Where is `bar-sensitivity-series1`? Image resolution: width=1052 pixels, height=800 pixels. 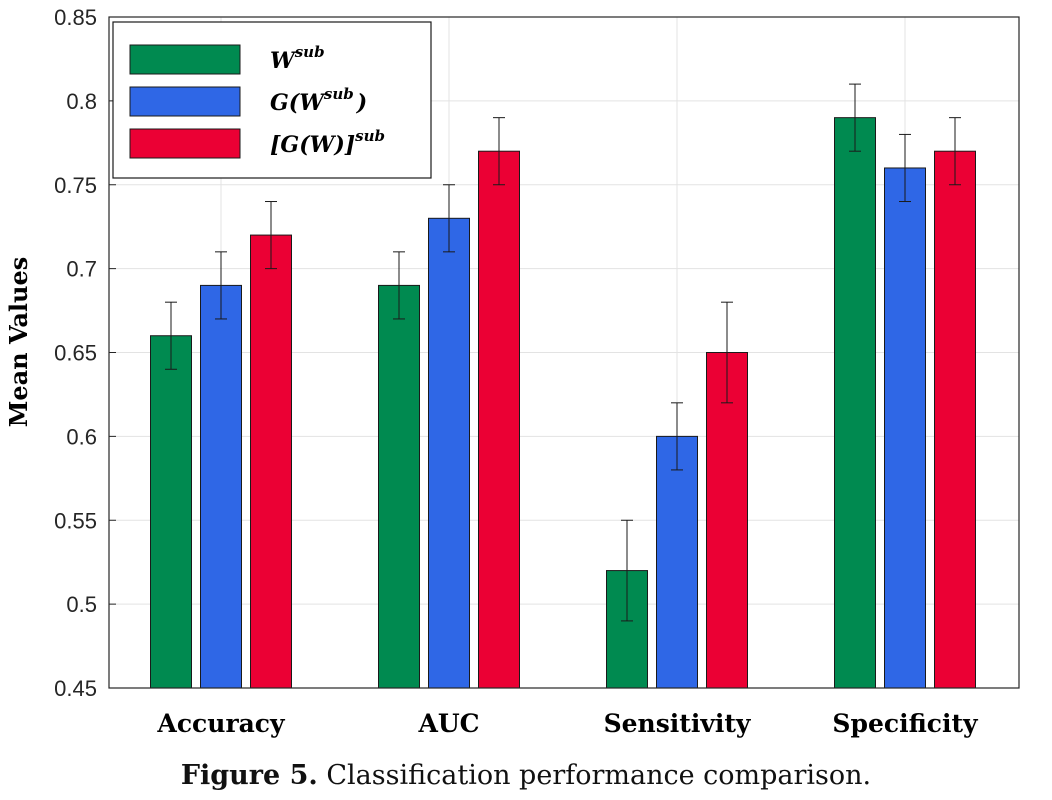
bar-sensitivity-series1 is located at coordinates (627, 629).